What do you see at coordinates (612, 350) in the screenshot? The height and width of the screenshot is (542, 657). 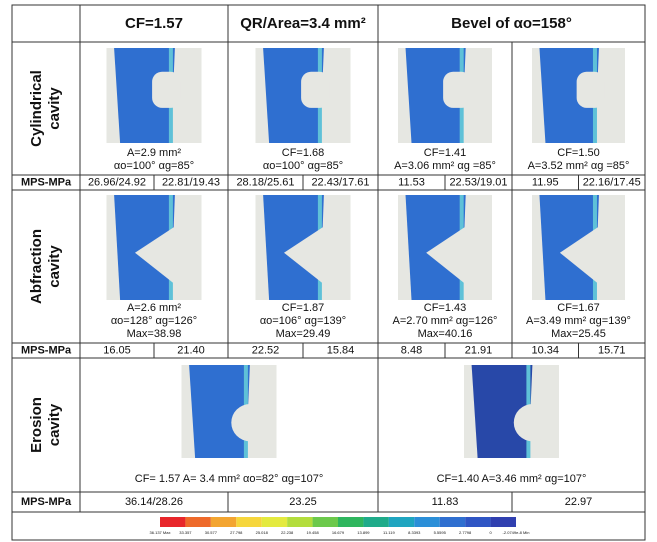 I see `mps-value: 15.71` at bounding box center [612, 350].